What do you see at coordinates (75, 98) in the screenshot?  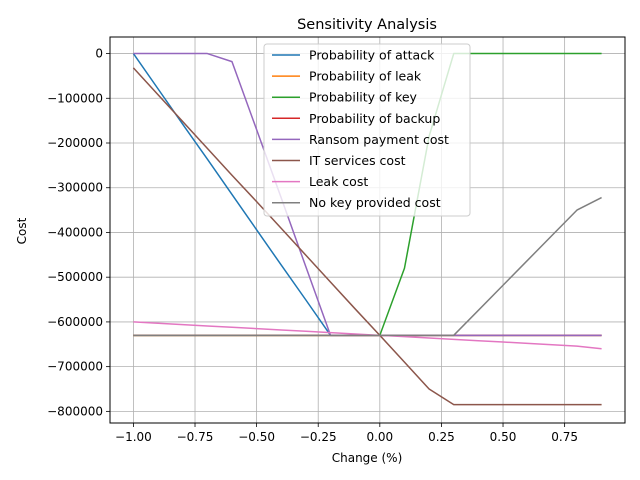 I see `y-tick-label: −100000` at bounding box center [75, 98].